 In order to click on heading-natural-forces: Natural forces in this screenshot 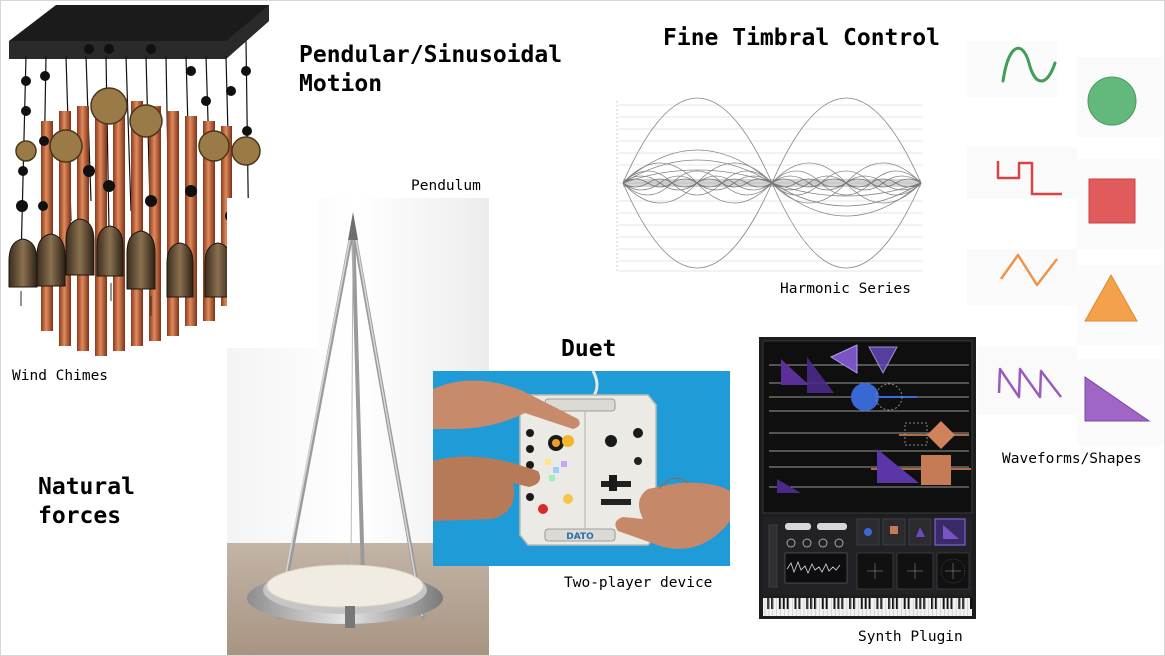, I will do `click(86, 501)`.